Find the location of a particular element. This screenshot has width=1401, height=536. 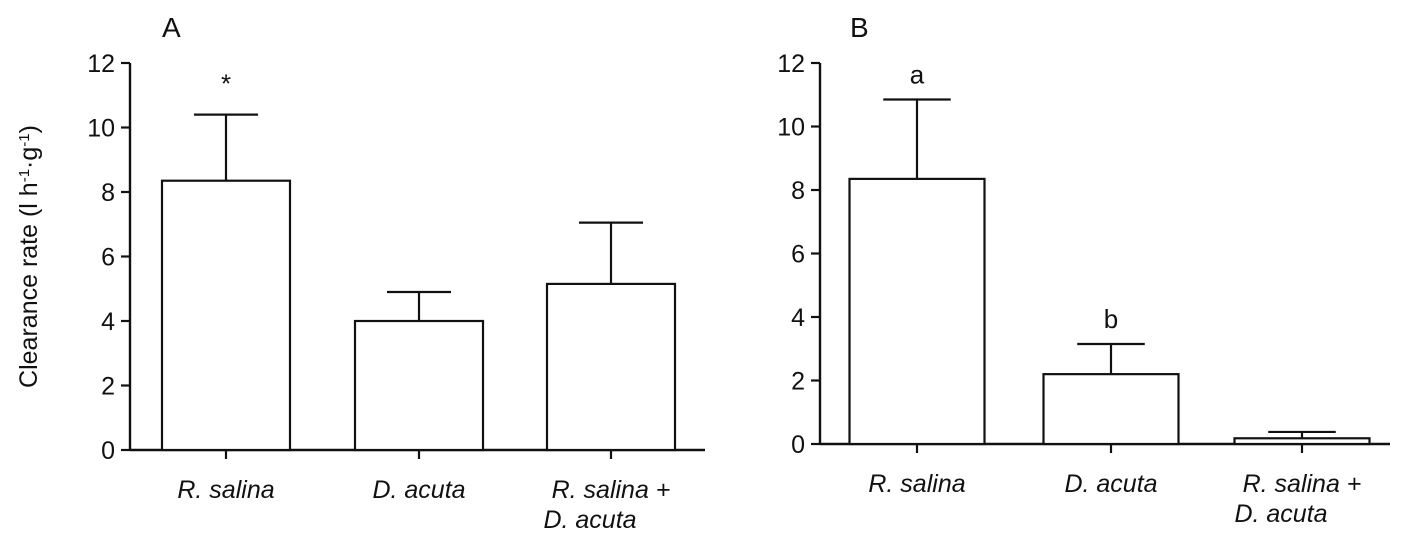

y-axis-label: Clearance rate (l h-1·g-1) is located at coordinates (29, 256).